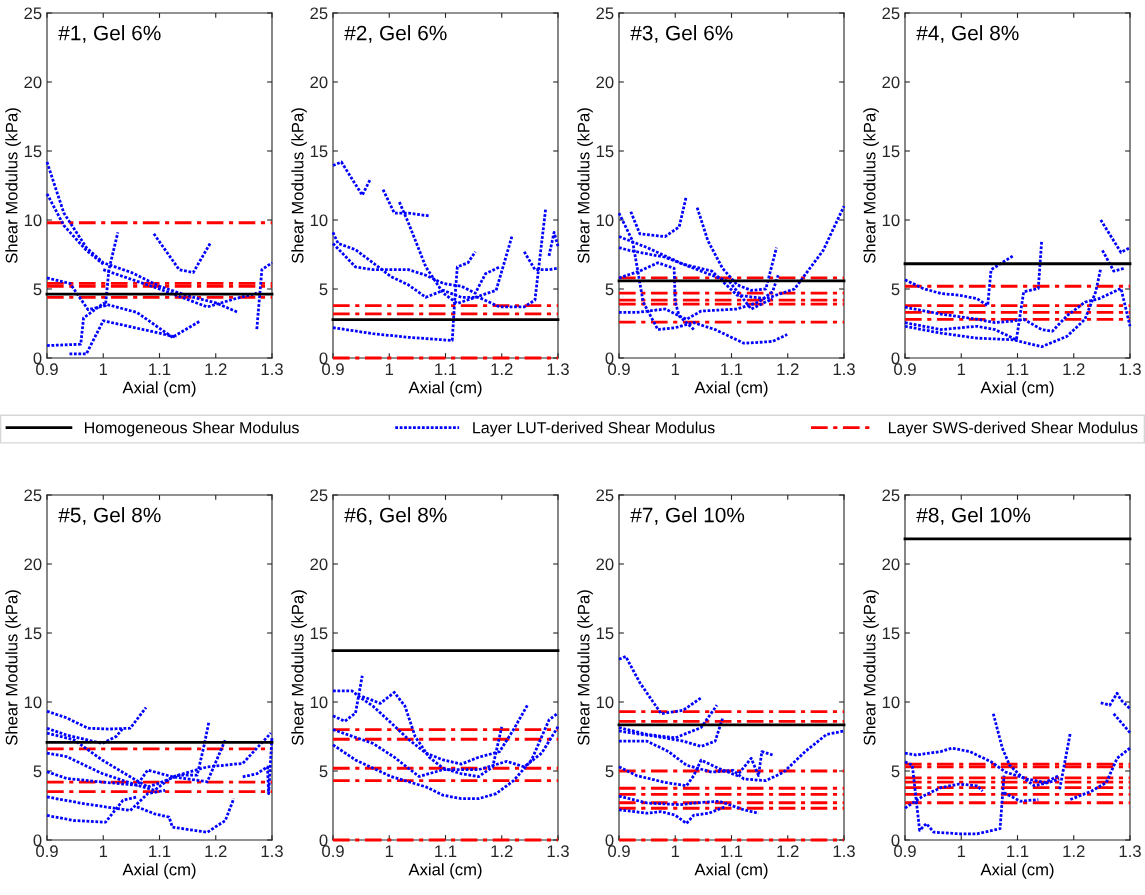 The width and height of the screenshot is (1145, 895). What do you see at coordinates (191, 429) in the screenshot?
I see `legend-label: Homogeneous Shear Modulus` at bounding box center [191, 429].